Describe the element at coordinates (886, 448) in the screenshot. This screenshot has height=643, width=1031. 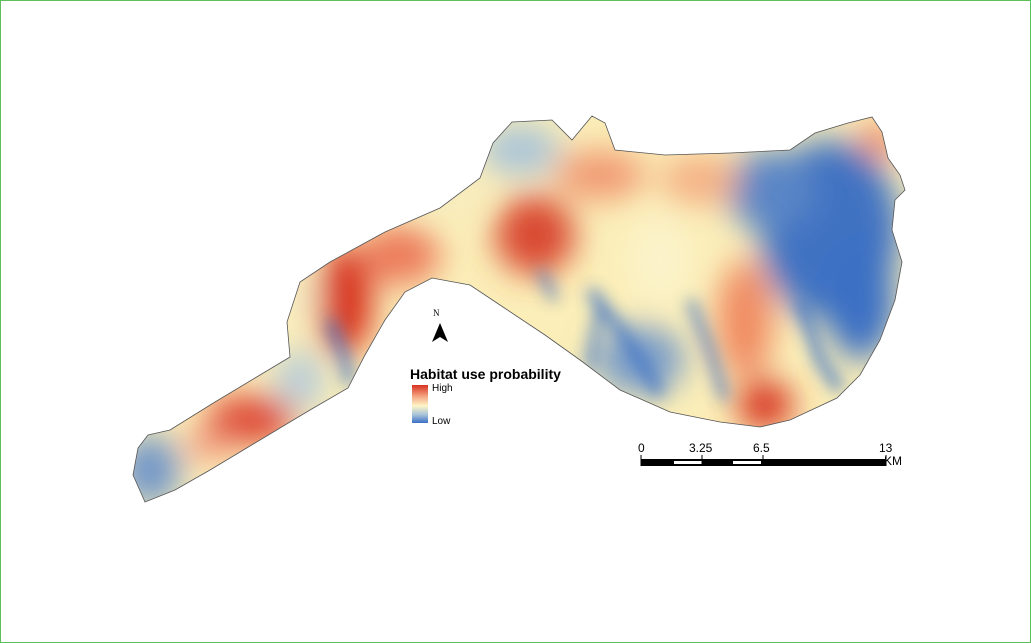
I see `scale-tick-label: 13` at that location.